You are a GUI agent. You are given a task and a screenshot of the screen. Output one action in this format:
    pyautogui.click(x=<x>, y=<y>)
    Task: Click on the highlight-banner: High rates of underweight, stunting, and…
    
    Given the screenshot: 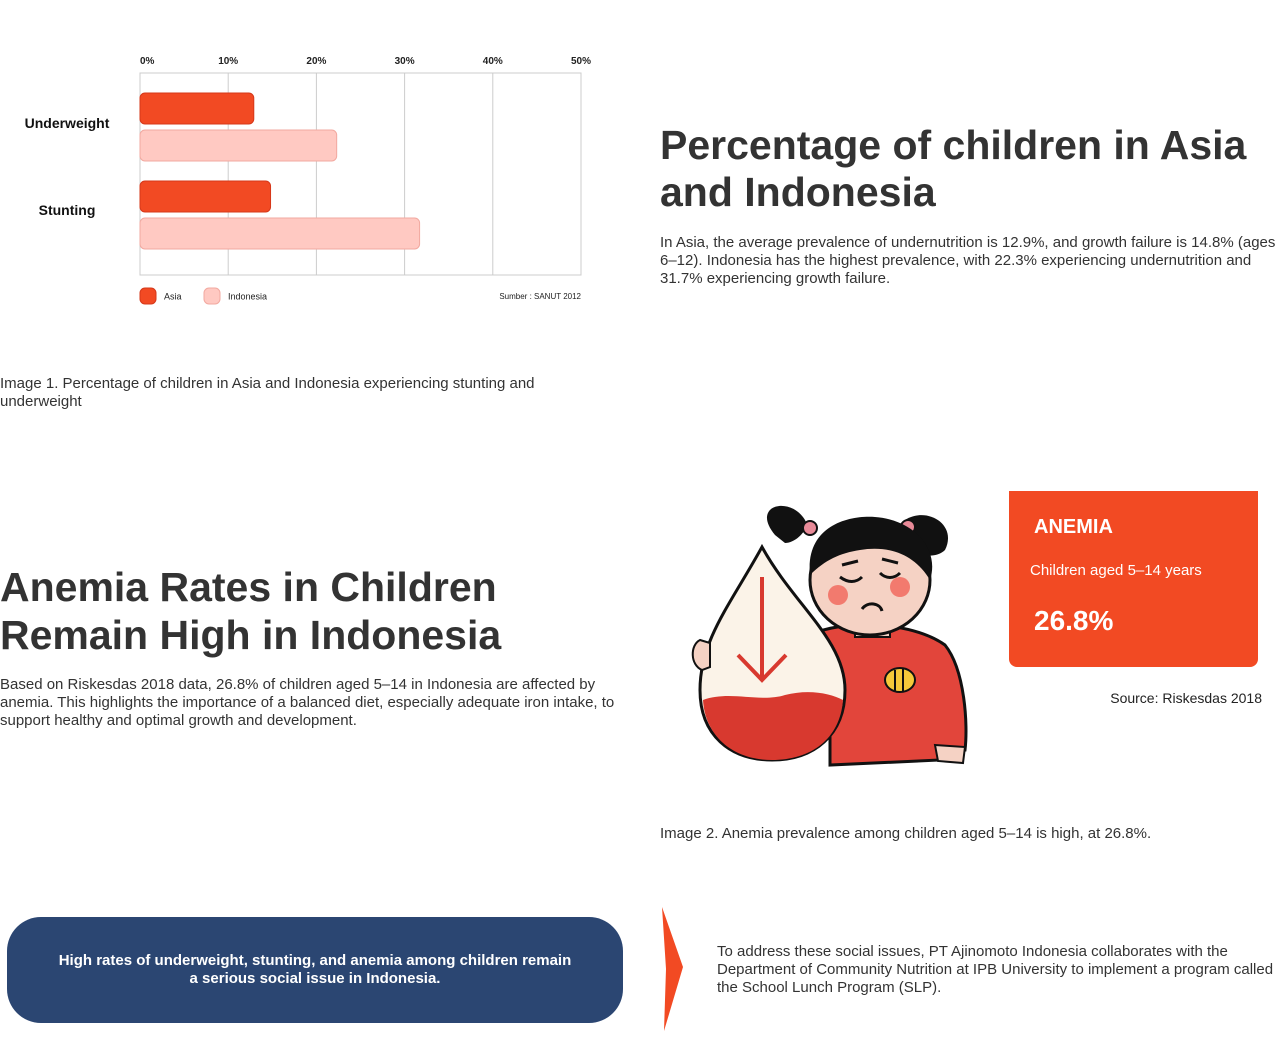 What is the action you would take?
    pyautogui.click(x=315, y=970)
    